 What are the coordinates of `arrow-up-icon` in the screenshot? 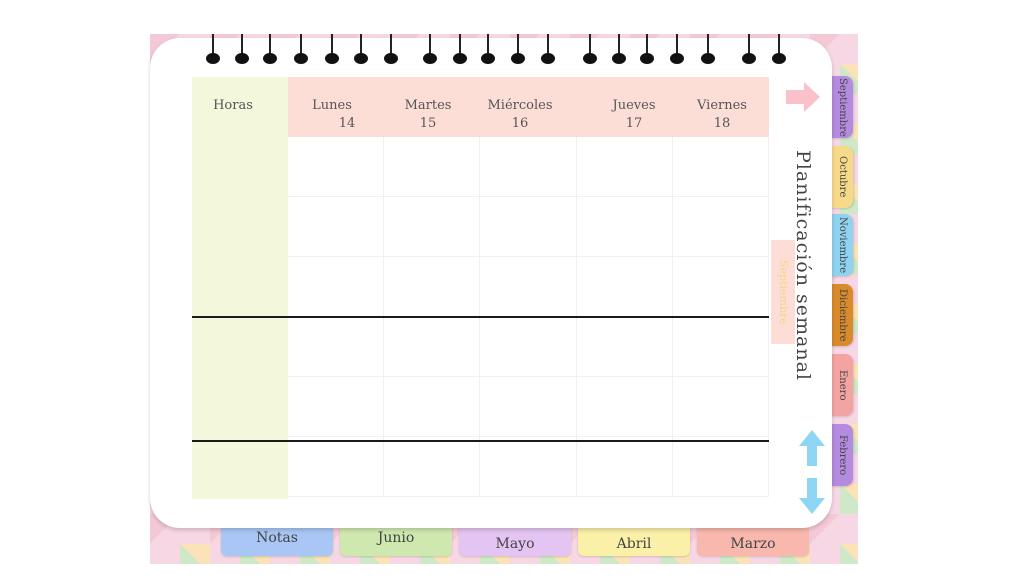 It's located at (812, 448).